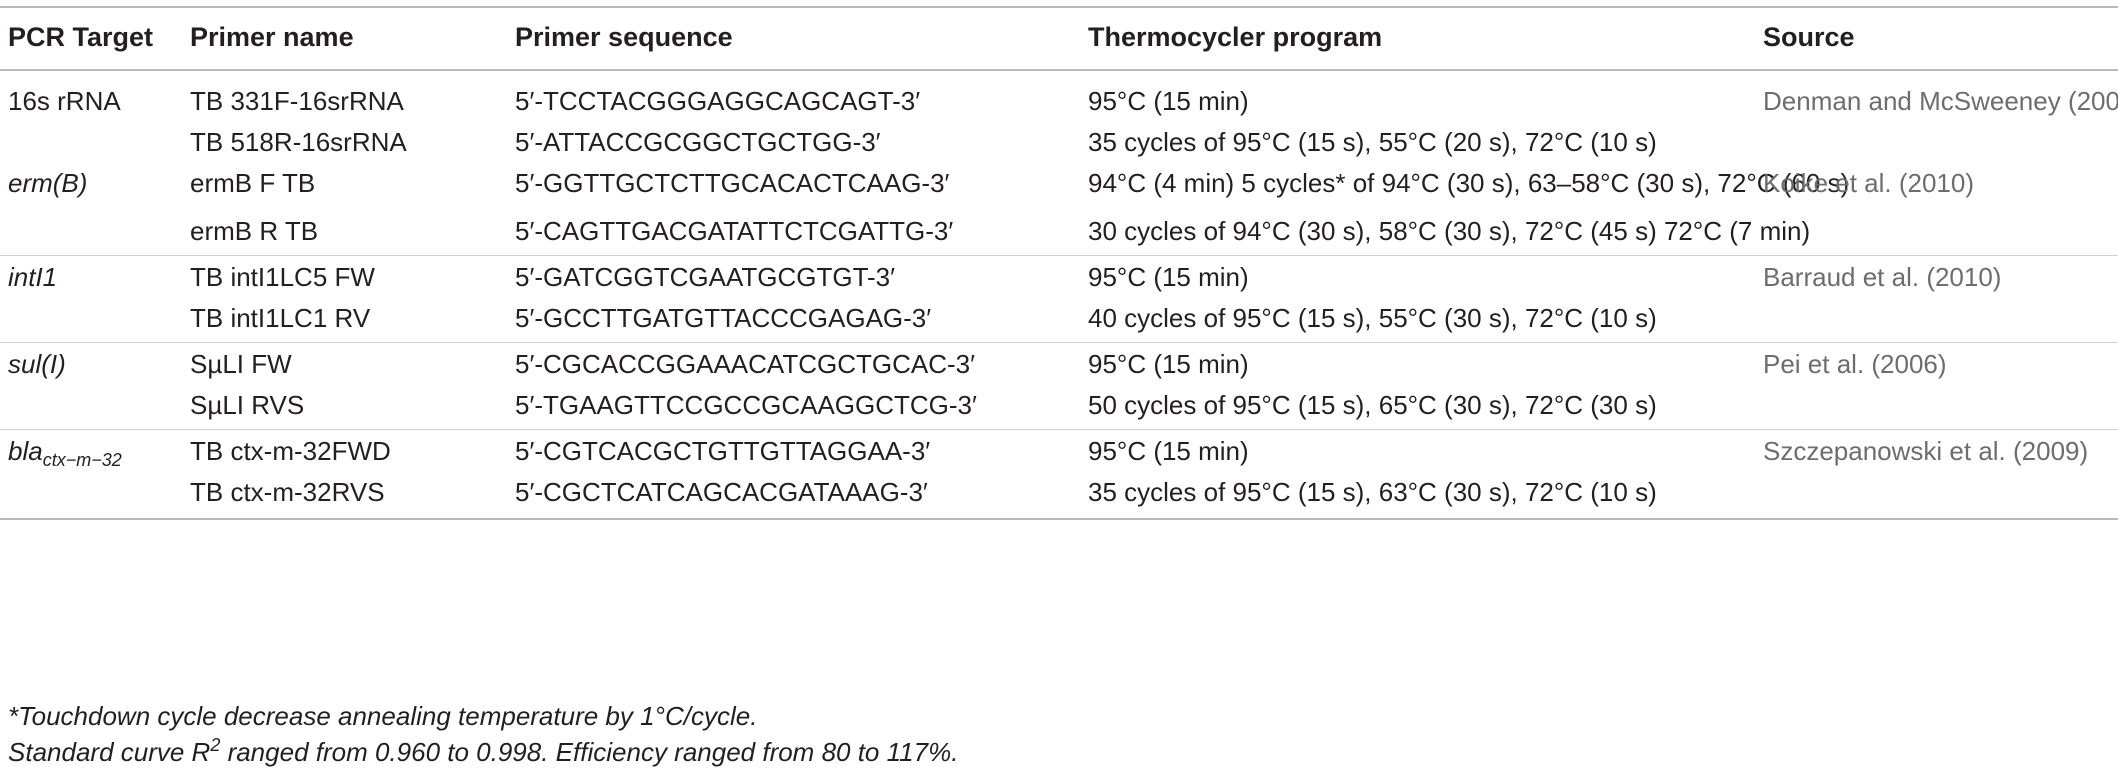 Image resolution: width=2118 pixels, height=778 pixels. Describe the element at coordinates (48, 183) in the screenshot. I see `pcr-target-cell: erm(B)` at that location.